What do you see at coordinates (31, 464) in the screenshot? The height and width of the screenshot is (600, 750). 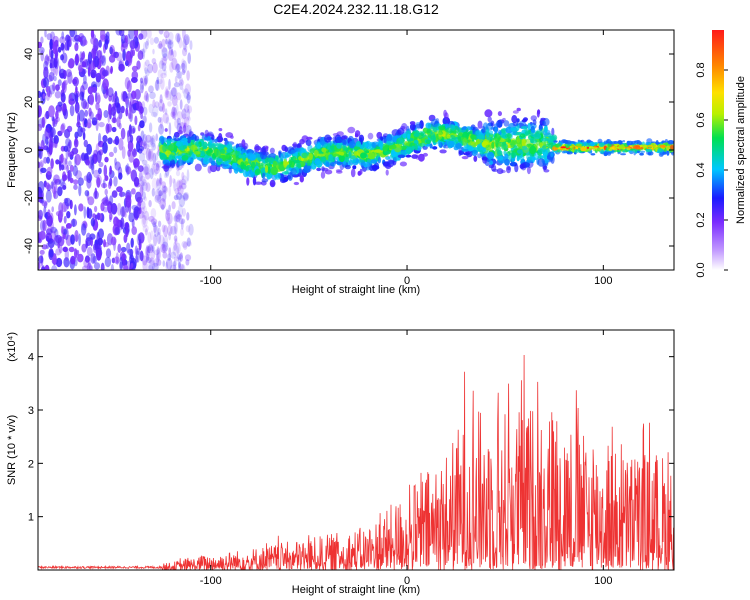 I see `y-tick-label: 2` at bounding box center [31, 464].